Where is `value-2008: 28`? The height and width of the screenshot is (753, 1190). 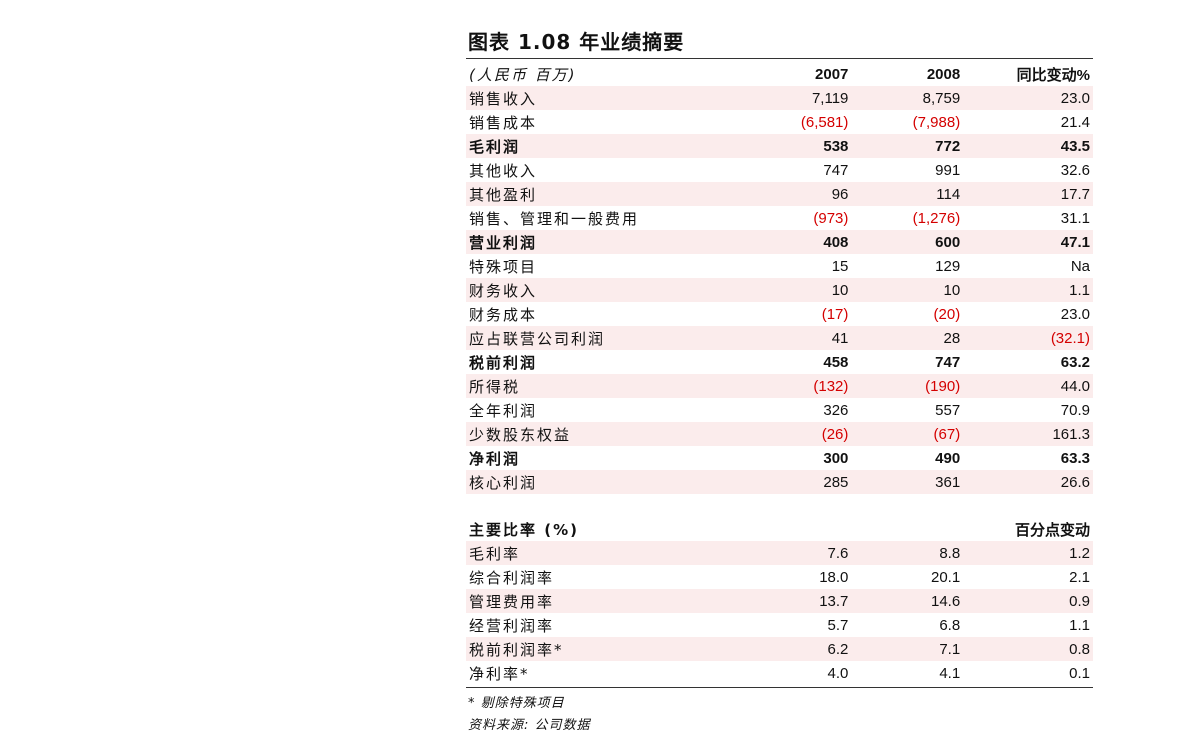
value-2008: 28 is located at coordinates (952, 338).